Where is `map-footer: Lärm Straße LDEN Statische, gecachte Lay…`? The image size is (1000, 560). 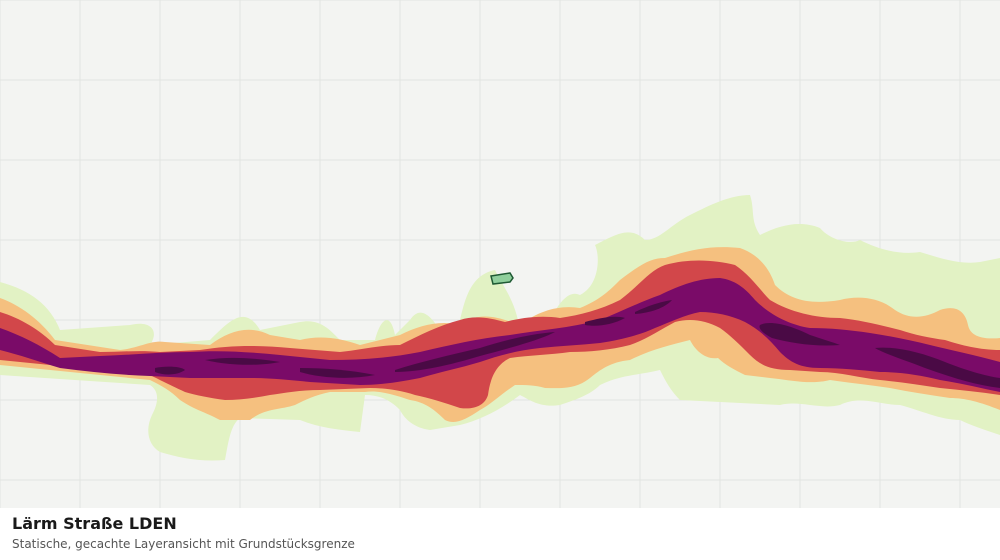
map-footer: Lärm Straße LDEN Statische, gecachte Lay… is located at coordinates (500, 534).